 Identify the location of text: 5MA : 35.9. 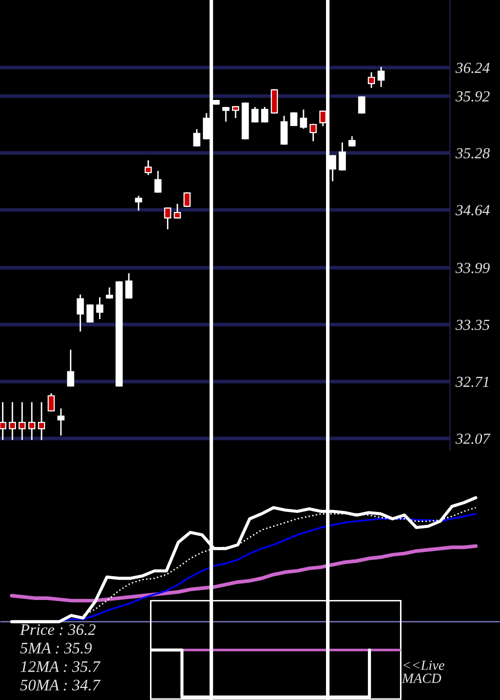
(56, 648).